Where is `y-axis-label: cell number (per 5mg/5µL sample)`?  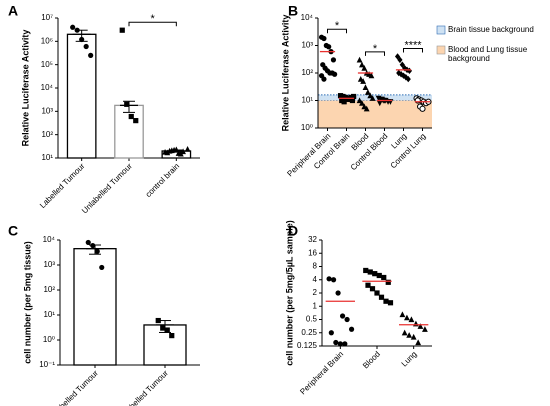 y-axis-label: cell number (per 5mg/5µL sample) is located at coordinates (289, 293).